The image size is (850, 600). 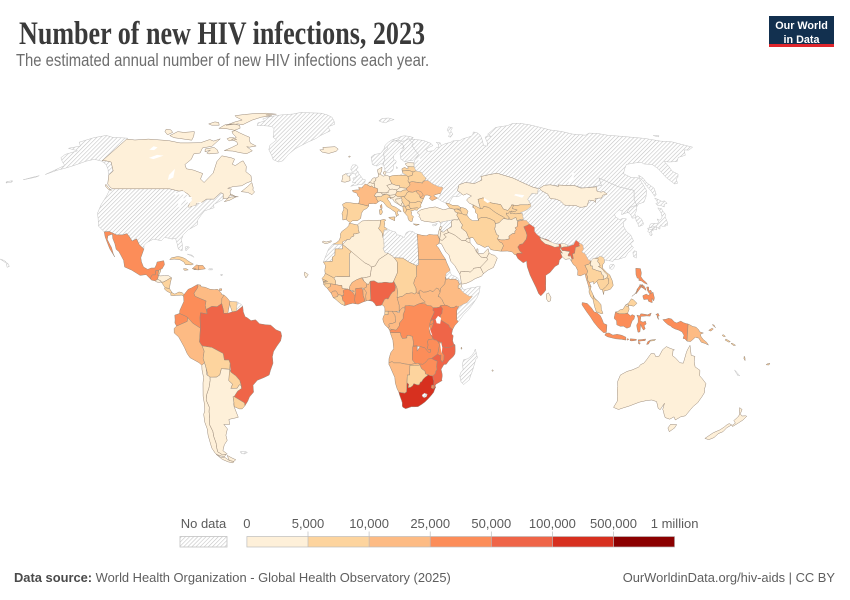 I want to click on svg-text: 1 million, so click(x=675, y=523).